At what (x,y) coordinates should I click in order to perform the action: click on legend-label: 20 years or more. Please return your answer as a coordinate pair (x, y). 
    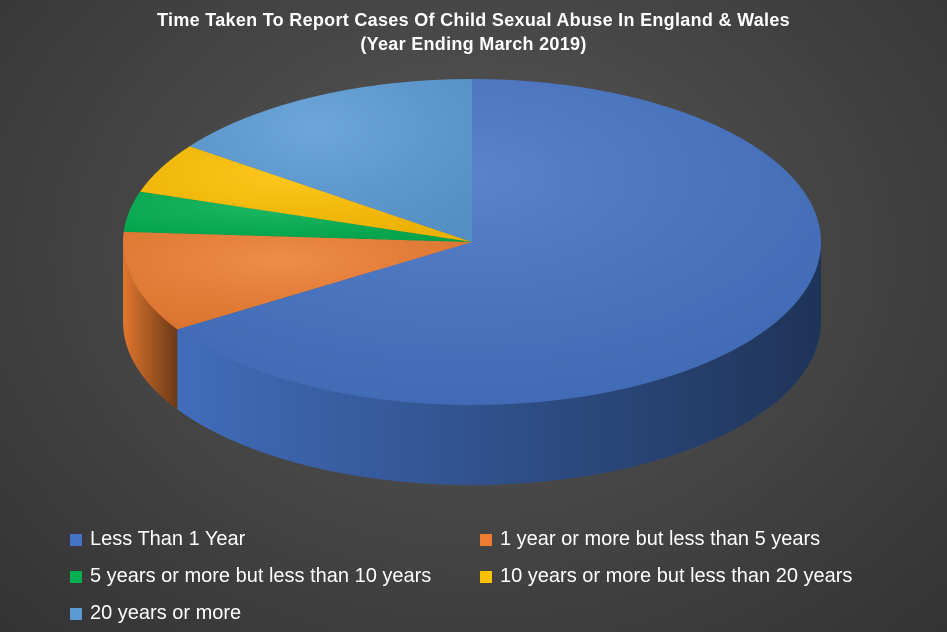
    Looking at the image, I should click on (166, 613).